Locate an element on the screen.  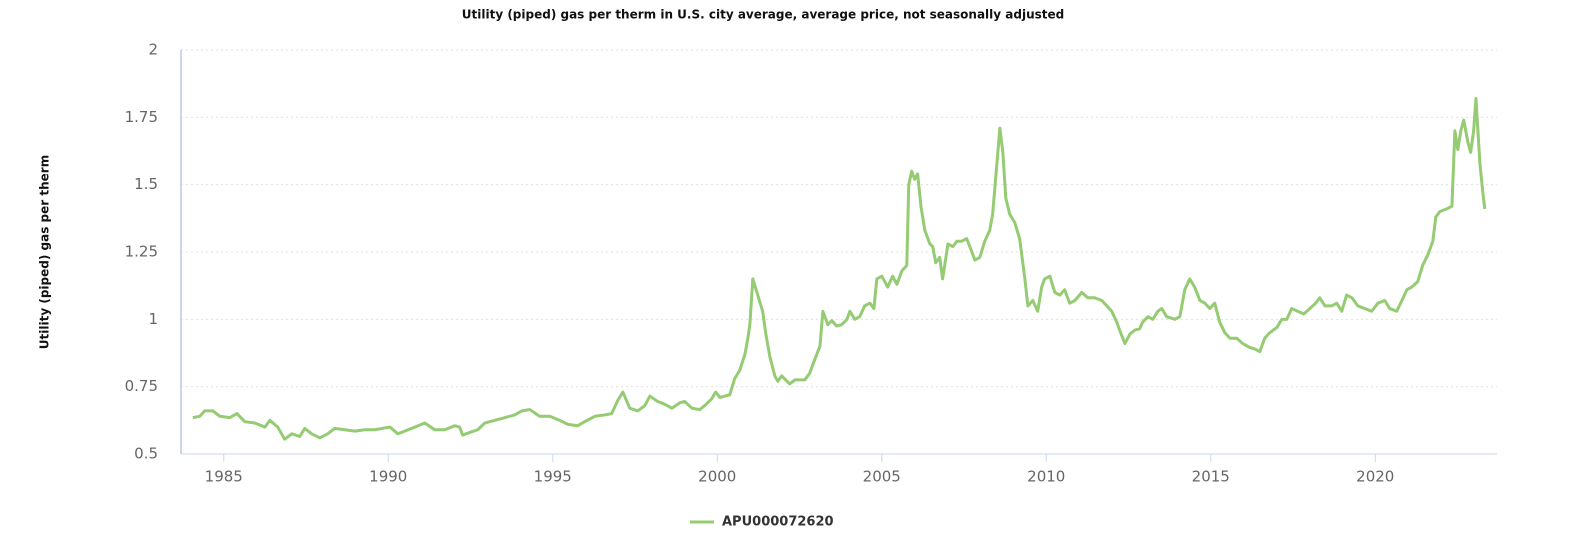
y-tick-label: 1 is located at coordinates (153, 319).